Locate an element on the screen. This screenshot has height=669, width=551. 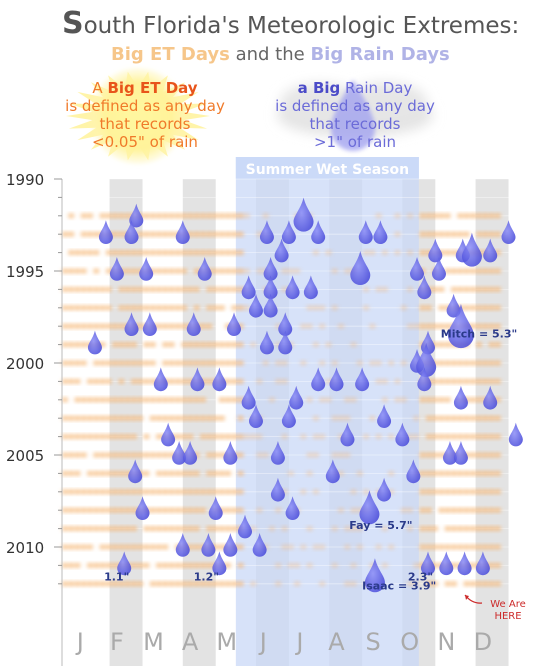
y-tick-label: 2005 is located at coordinates (25, 456).